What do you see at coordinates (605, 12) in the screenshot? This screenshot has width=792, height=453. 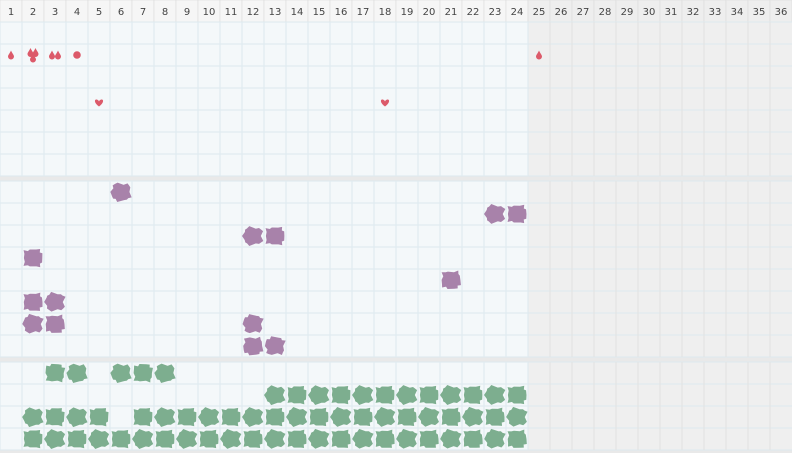 I see `day-label: 28` at bounding box center [605, 12].